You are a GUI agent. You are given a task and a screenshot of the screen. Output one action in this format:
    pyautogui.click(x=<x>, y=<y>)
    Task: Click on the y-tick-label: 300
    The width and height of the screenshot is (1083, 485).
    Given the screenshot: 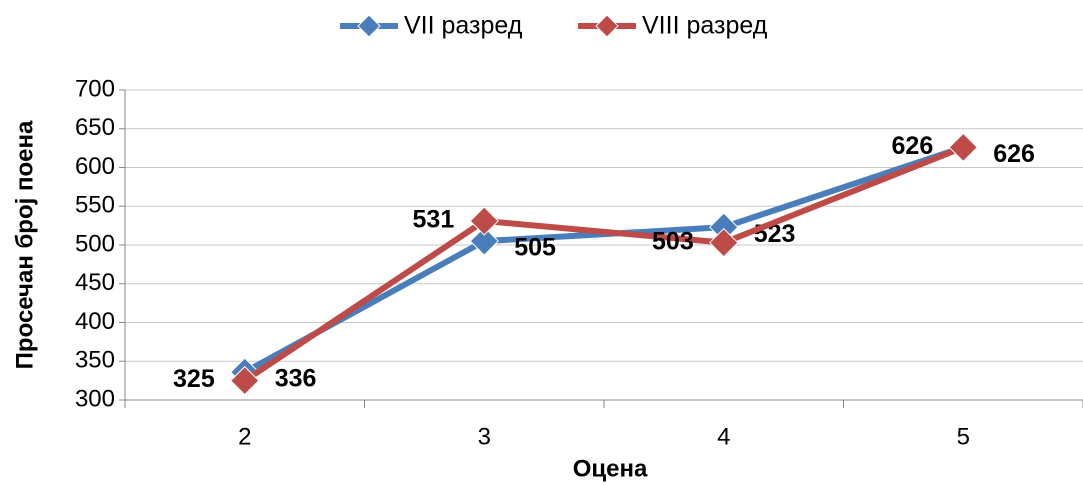 What is the action you would take?
    pyautogui.click(x=95, y=398)
    